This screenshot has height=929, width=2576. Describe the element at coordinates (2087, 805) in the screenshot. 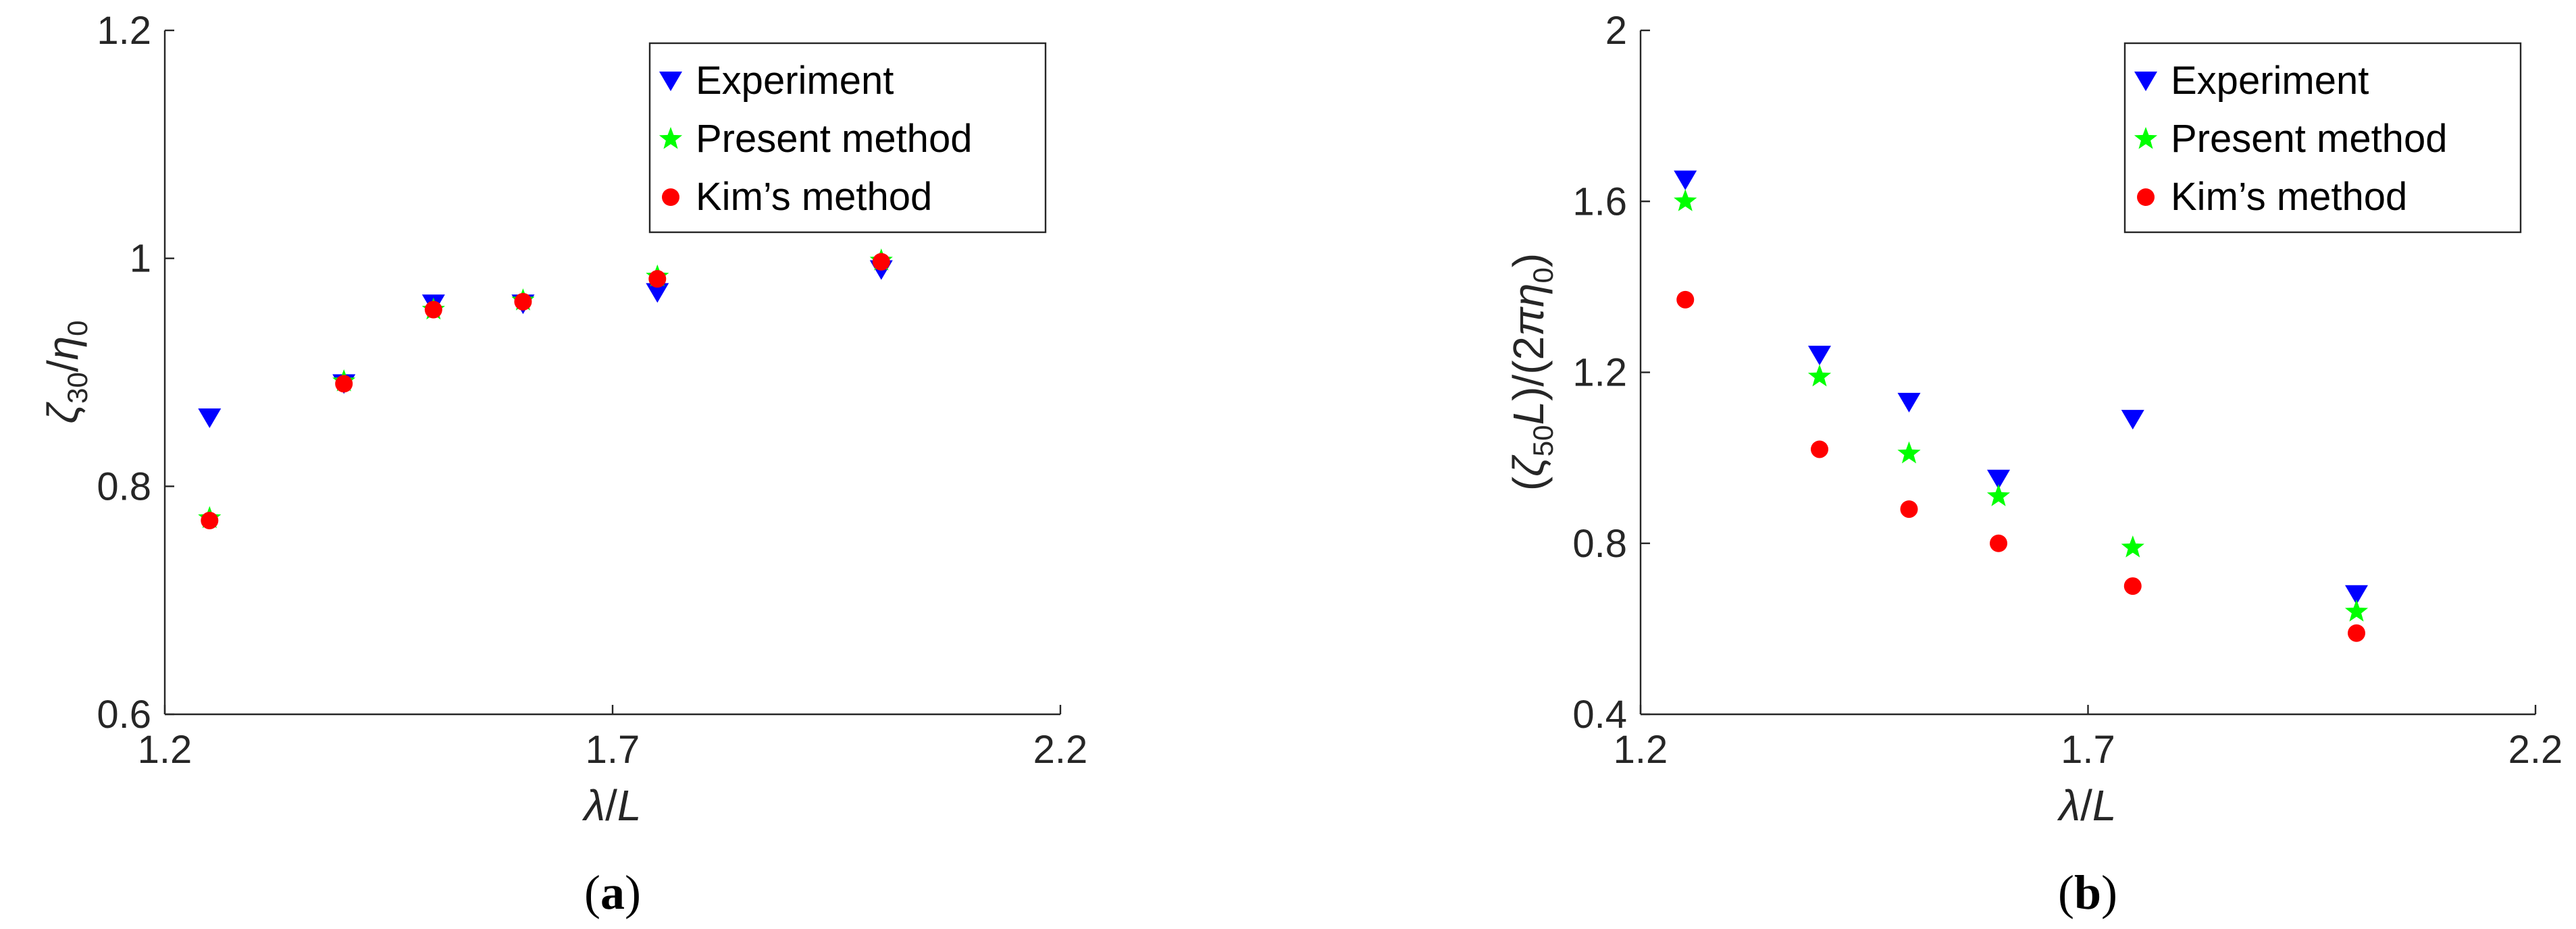

I see `panel-b-x-axis-label: λ/L` at that location.